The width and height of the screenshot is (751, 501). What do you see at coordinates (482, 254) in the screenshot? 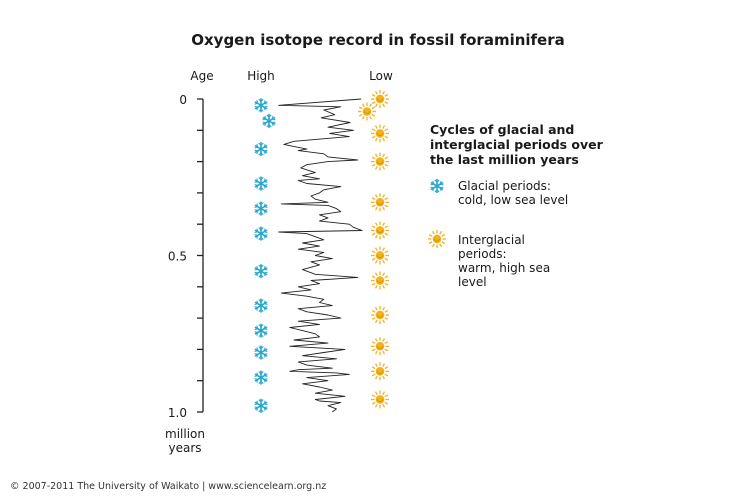
I see `legend-interglacial-line-2: periods:` at bounding box center [482, 254].